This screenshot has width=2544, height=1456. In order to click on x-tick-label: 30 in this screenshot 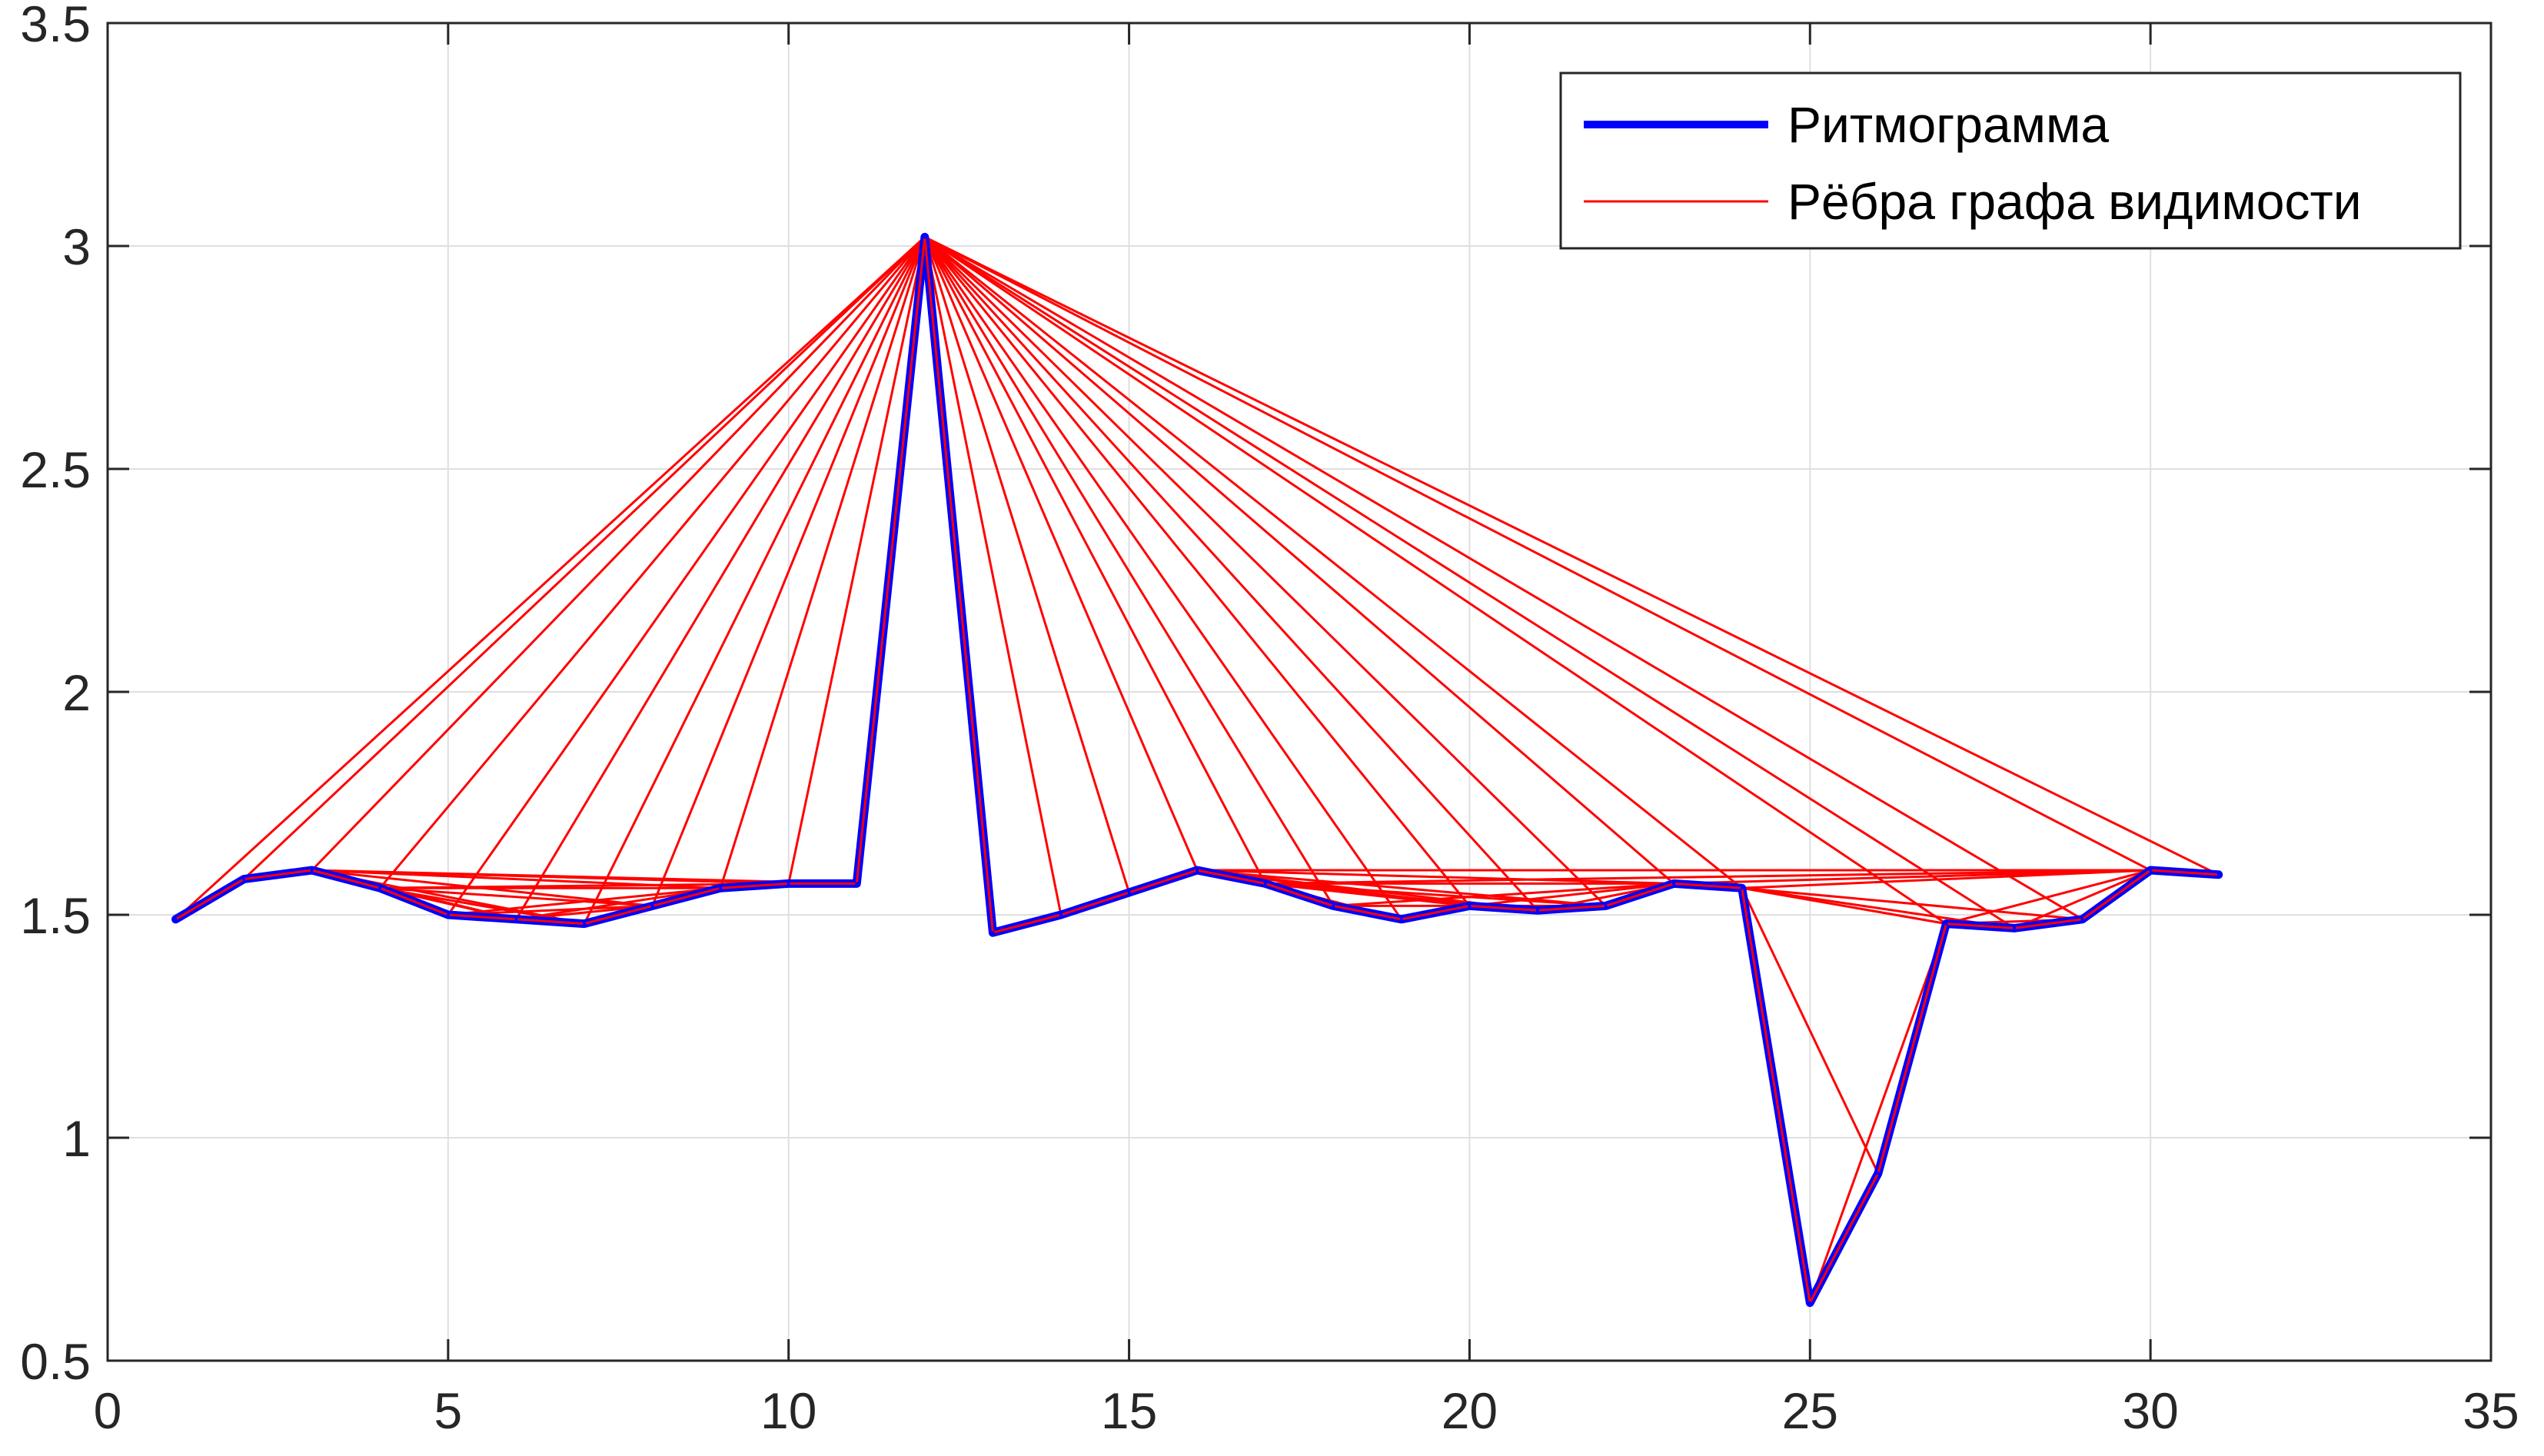, I will do `click(2150, 1410)`.